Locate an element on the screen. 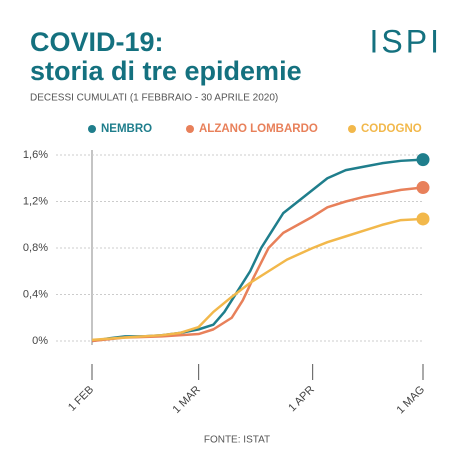 This screenshot has height=474, width=474. y-tick-label: 1,6% is located at coordinates (35, 155).